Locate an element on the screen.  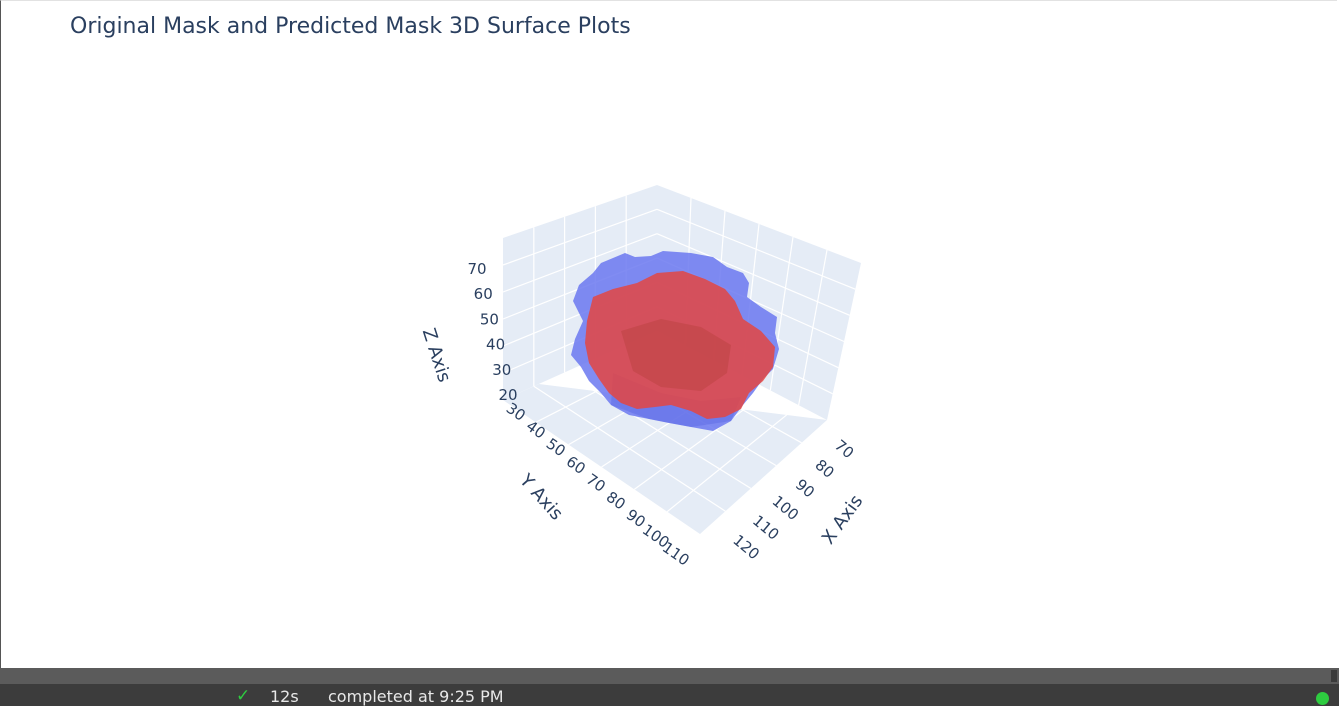
z-axis-tick-60: 60 is located at coordinates (483, 294).